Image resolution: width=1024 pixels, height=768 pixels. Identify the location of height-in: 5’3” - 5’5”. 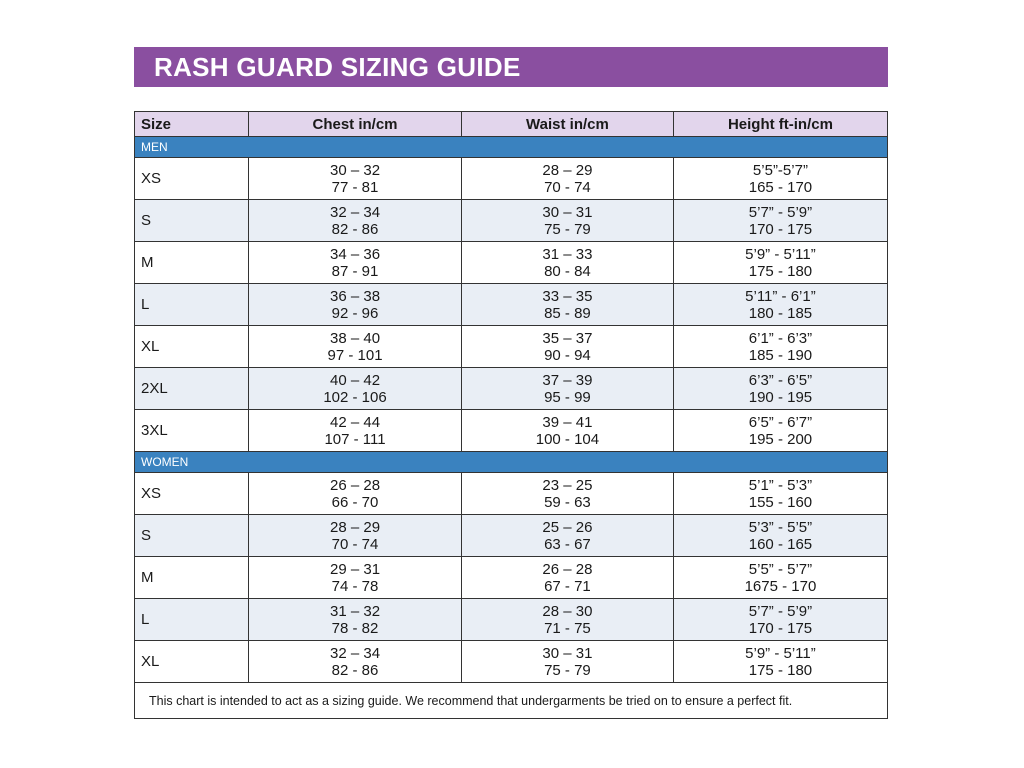
(780, 527).